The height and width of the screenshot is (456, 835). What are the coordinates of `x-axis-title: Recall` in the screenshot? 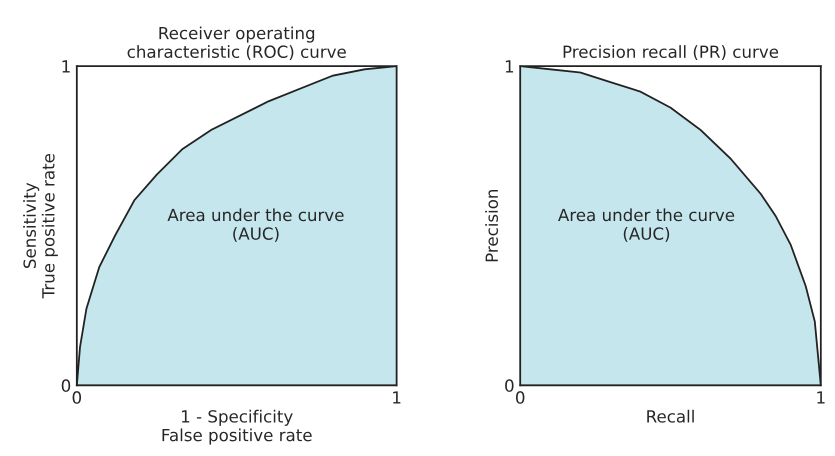 It's located at (670, 416).